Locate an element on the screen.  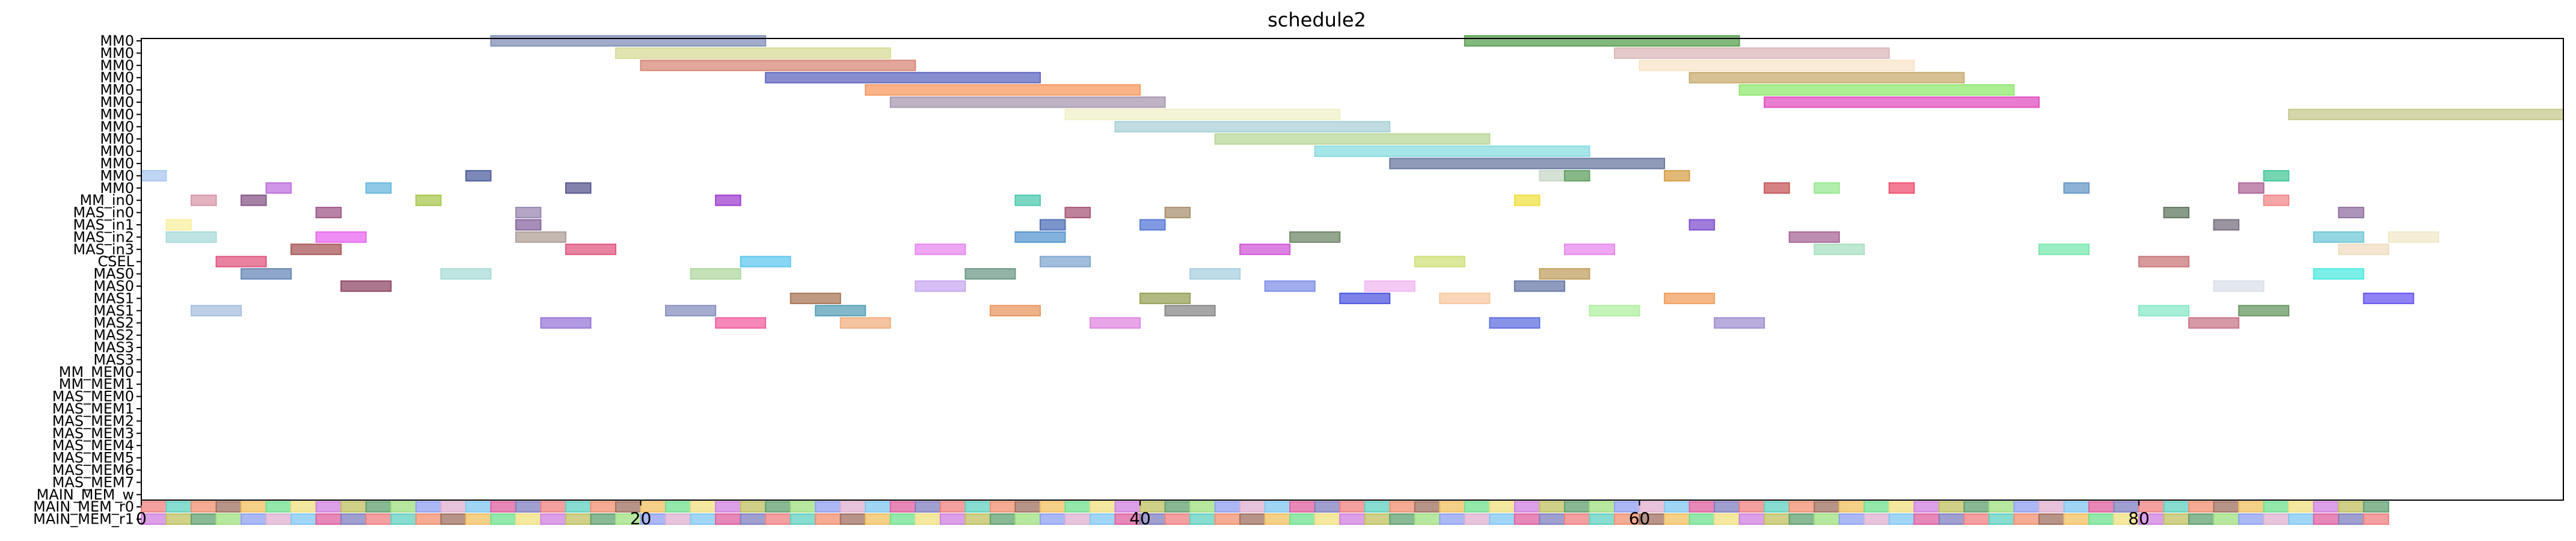
y-tick-label: MM_MEM1 is located at coordinates (96, 384).